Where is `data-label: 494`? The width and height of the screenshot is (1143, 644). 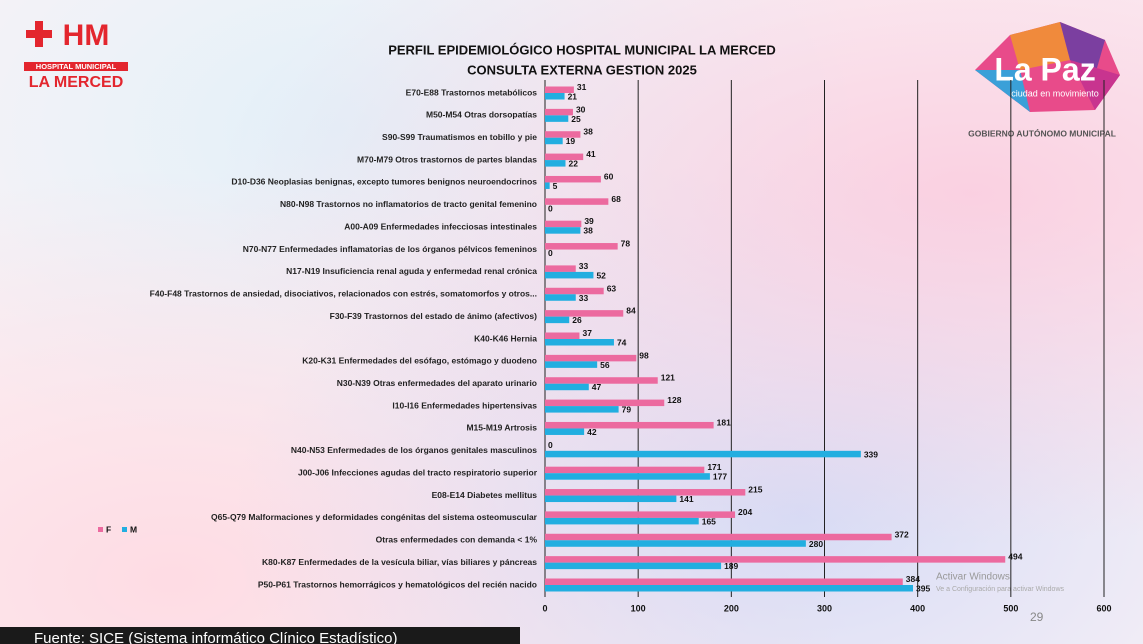
data-label: 494 is located at coordinates (1015, 557).